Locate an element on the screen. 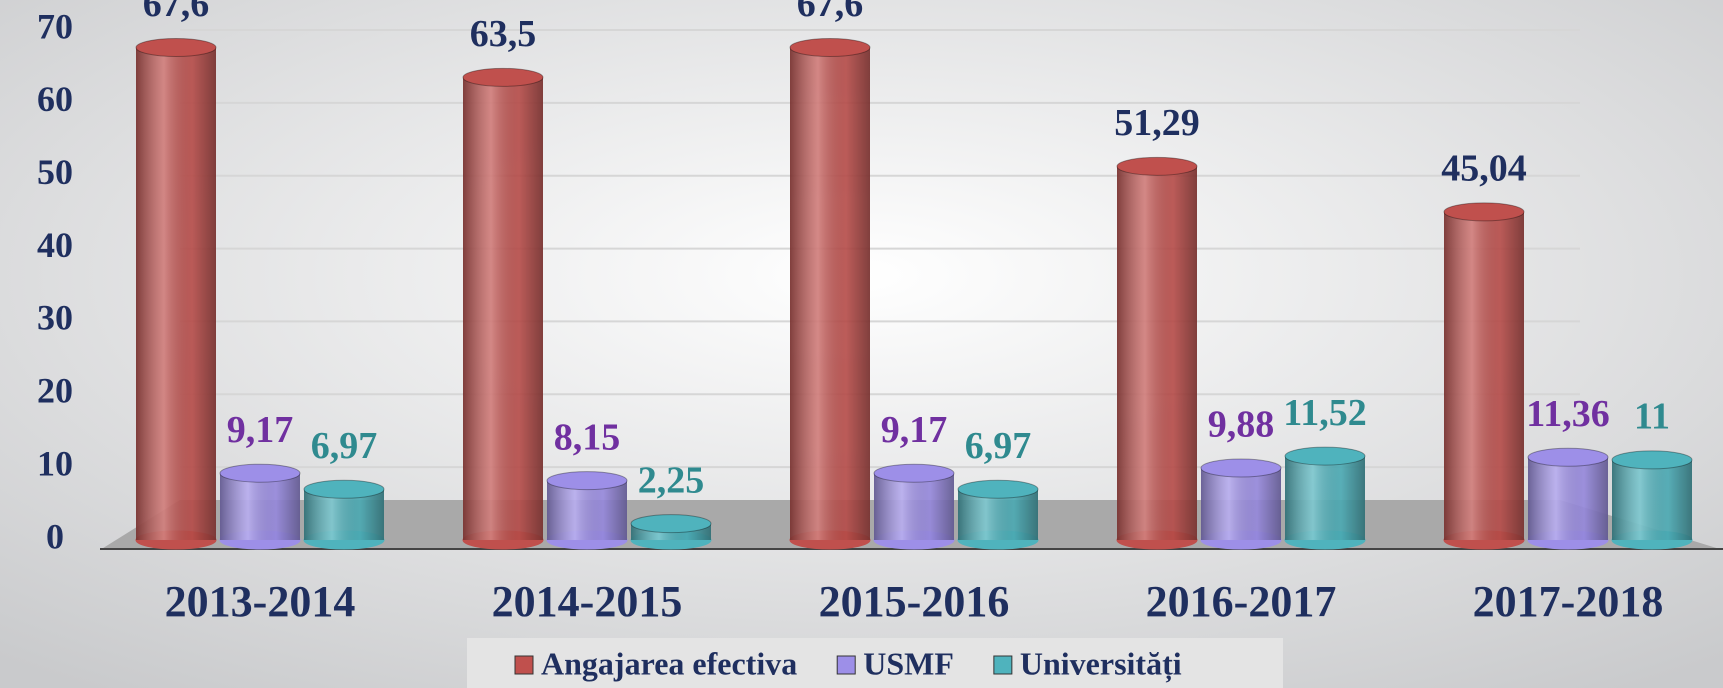 Image resolution: width=1723 pixels, height=688 pixels. data-label: 2,25 is located at coordinates (671, 480).